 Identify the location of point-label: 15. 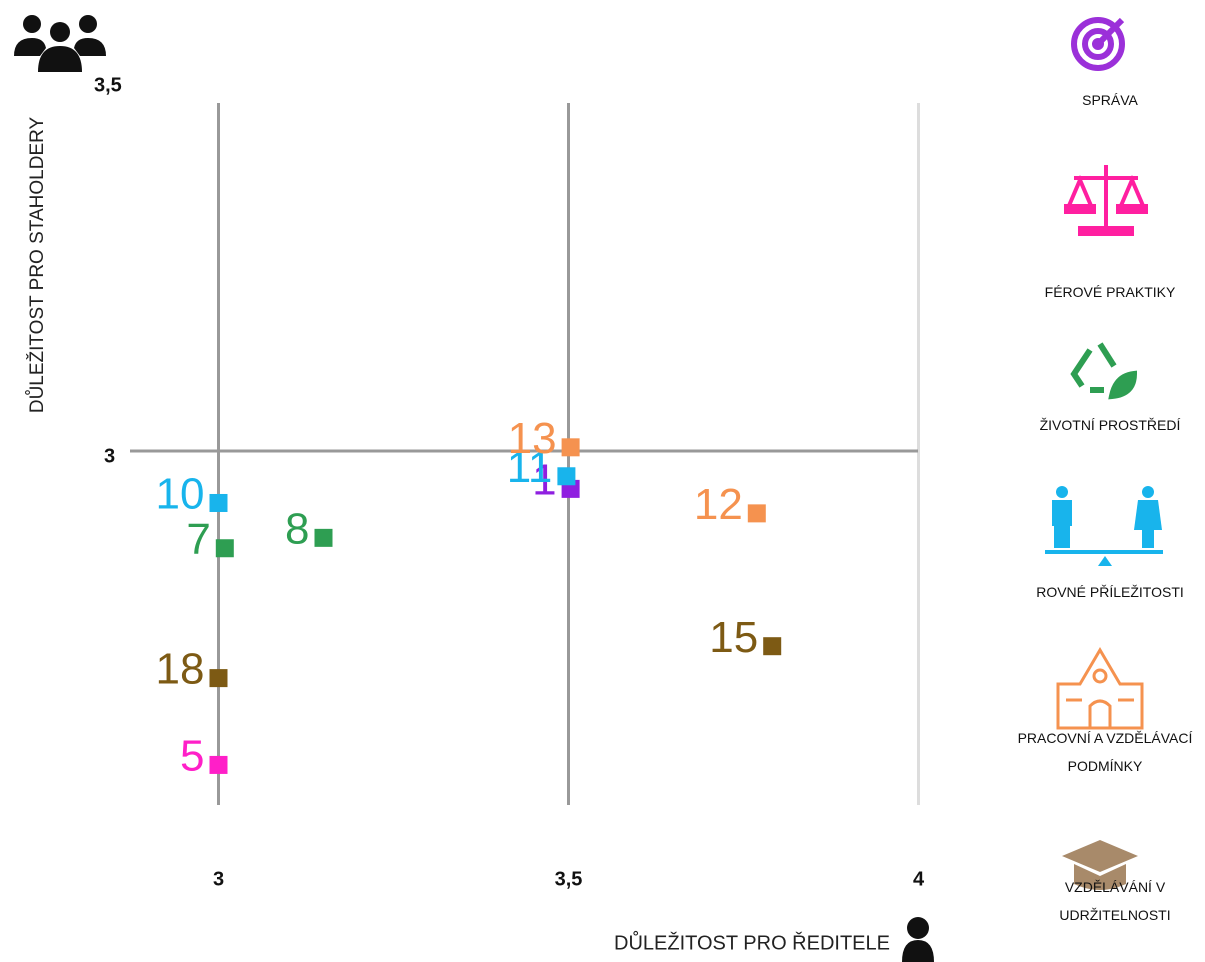
(733, 637).